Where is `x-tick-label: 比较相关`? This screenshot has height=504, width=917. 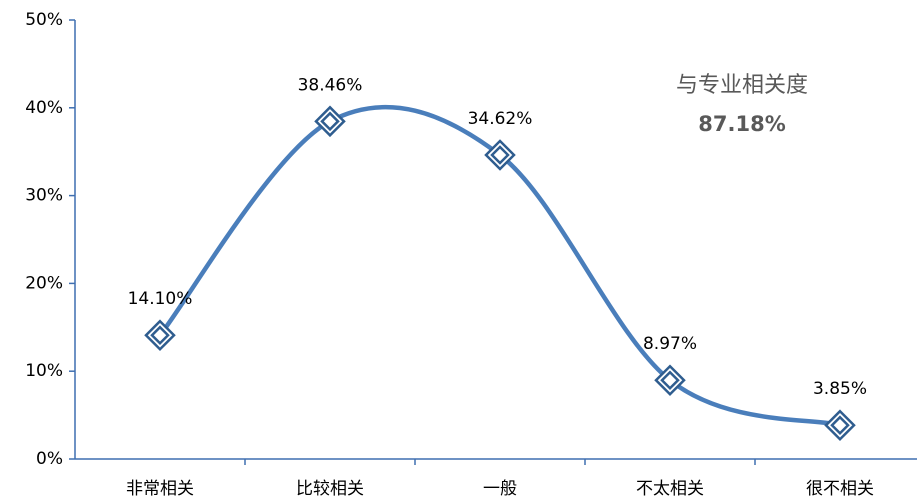 x-tick-label: 比较相关 is located at coordinates (330, 489).